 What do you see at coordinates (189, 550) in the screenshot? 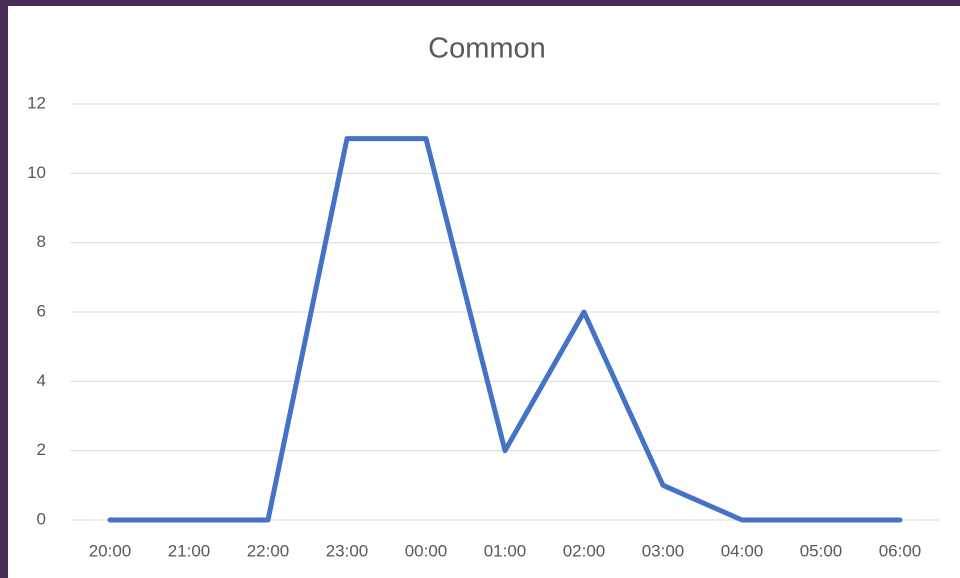
I see `x-tick-label: 21:00` at bounding box center [189, 550].